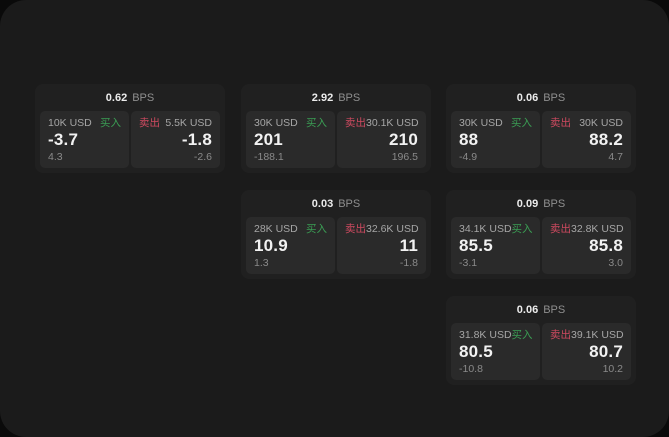 Image resolution: width=669 pixels, height=437 pixels. What do you see at coordinates (290, 139) in the screenshot?
I see `buy-tile: 30K USD 买入 201 -188.1` at bounding box center [290, 139].